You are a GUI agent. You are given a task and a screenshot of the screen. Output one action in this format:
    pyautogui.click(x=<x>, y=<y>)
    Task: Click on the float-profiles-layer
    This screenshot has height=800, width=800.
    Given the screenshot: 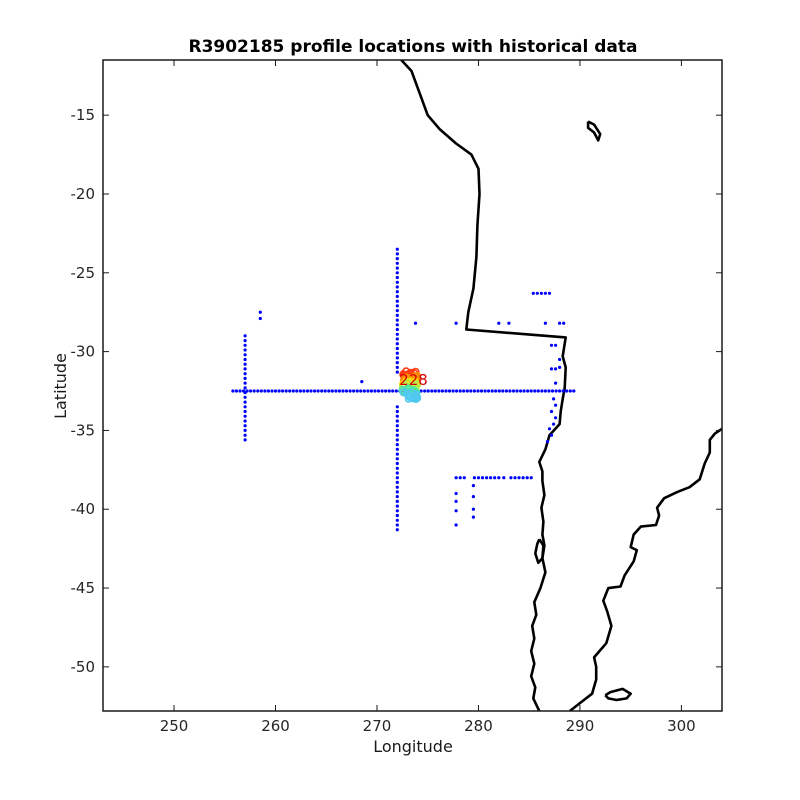 What is the action you would take?
    pyautogui.click(x=410, y=385)
    